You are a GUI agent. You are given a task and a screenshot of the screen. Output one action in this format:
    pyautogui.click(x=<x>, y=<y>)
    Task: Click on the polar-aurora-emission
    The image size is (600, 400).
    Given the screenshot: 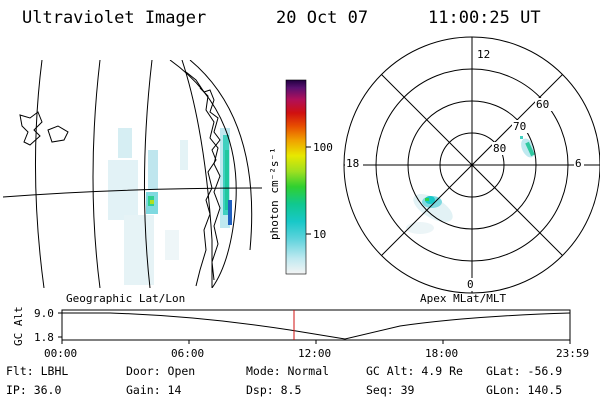 What is the action you would take?
    pyautogui.click(x=470, y=185)
    